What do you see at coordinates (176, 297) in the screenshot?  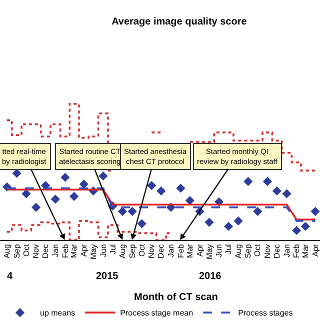 I see `x-axis-title: Month of CT scan` at bounding box center [176, 297].